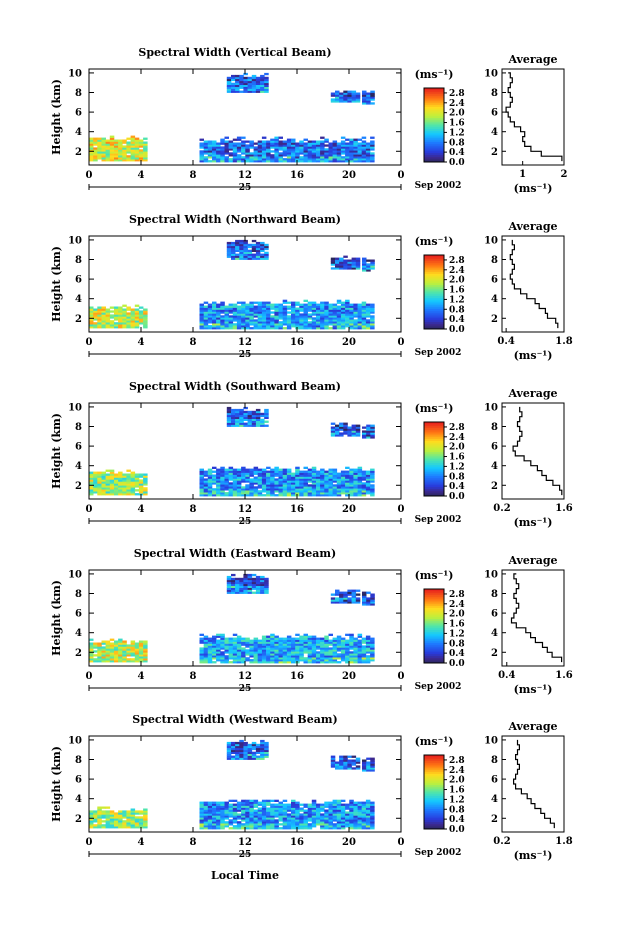 Image resolution: width=623 pixels, height=929 pixels. I want to click on average-frame, so click(533, 284).